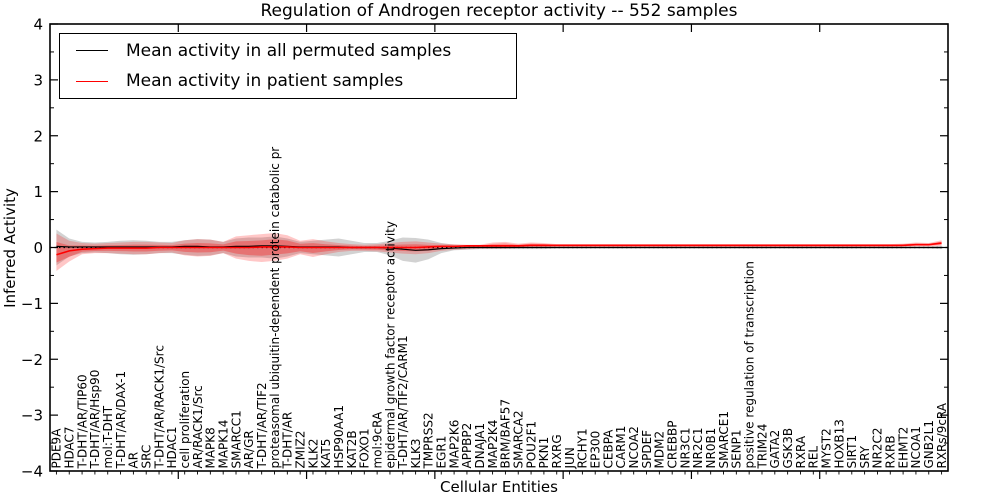 The height and width of the screenshot is (500, 1000). Describe the element at coordinates (929, 444) in the screenshot. I see `x-tick-label: GNB2L1` at that location.